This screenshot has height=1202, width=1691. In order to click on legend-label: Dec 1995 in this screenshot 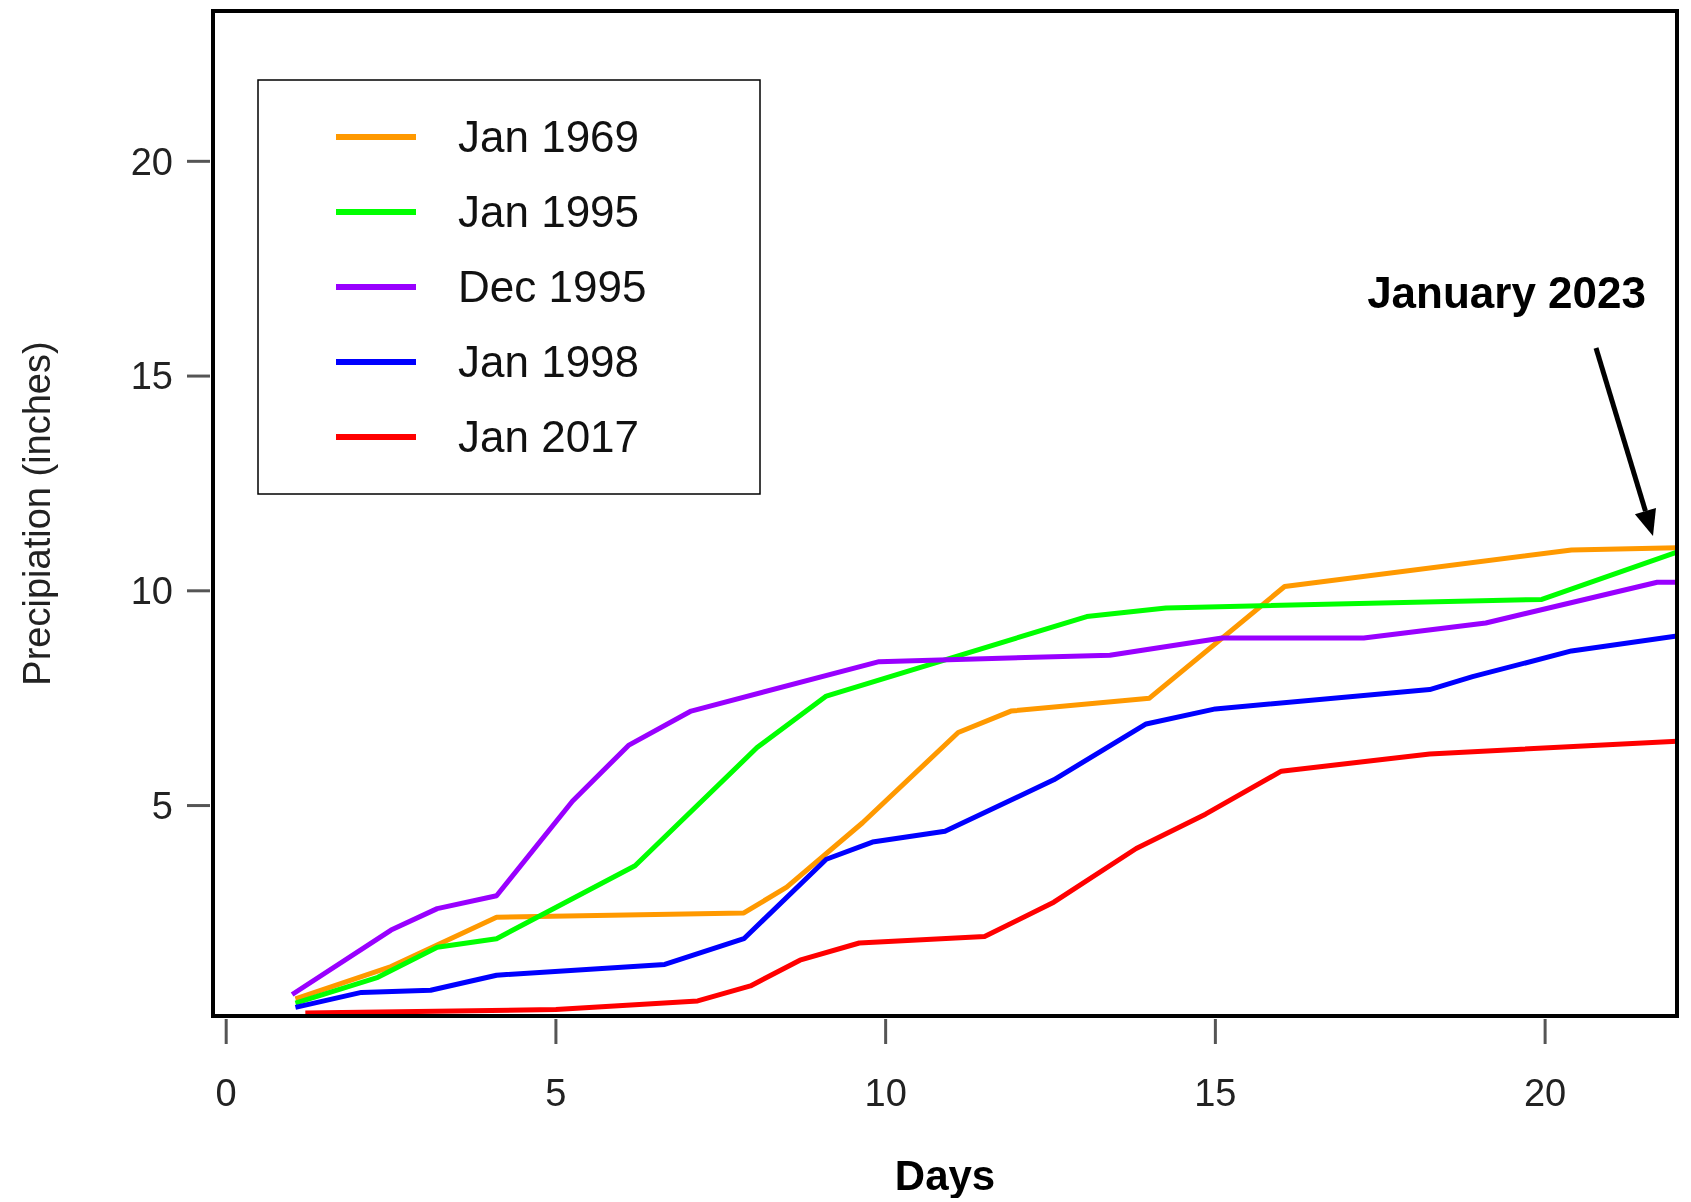, I will do `click(552, 287)`.